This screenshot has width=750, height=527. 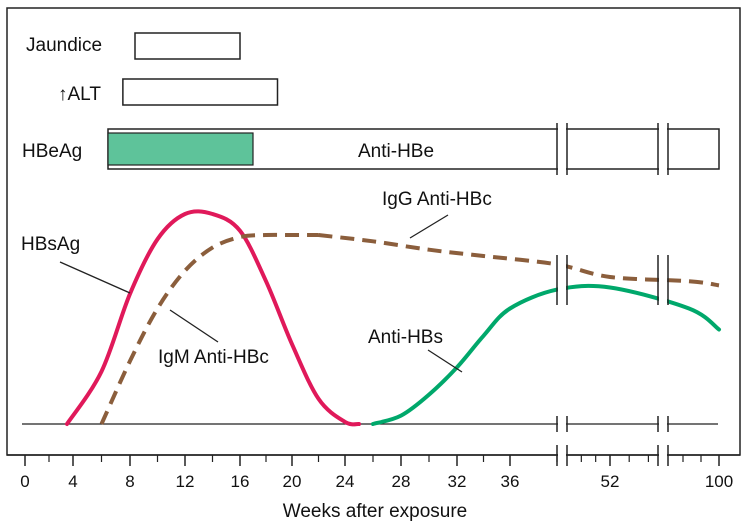 What do you see at coordinates (24, 481) in the screenshot?
I see `x-tick-label: 0` at bounding box center [24, 481].